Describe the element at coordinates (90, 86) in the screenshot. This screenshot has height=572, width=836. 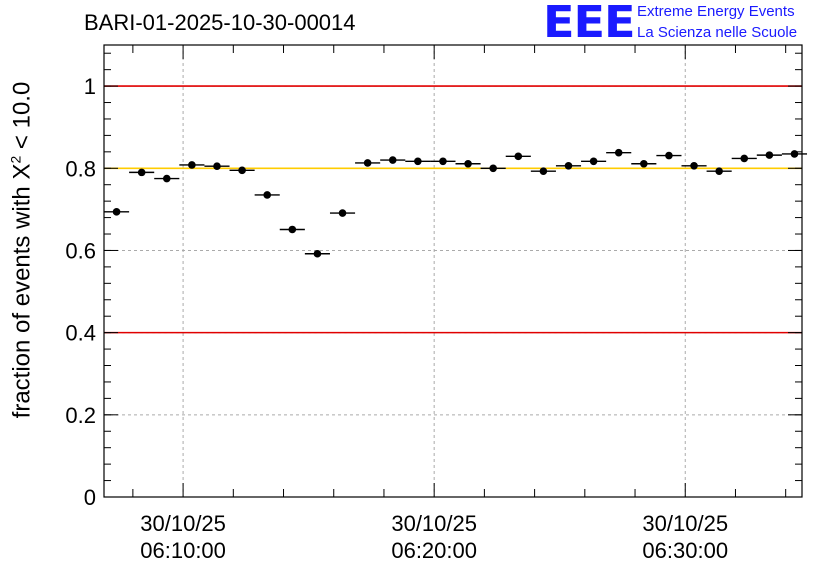
I see `y-tick-label: 1` at that location.